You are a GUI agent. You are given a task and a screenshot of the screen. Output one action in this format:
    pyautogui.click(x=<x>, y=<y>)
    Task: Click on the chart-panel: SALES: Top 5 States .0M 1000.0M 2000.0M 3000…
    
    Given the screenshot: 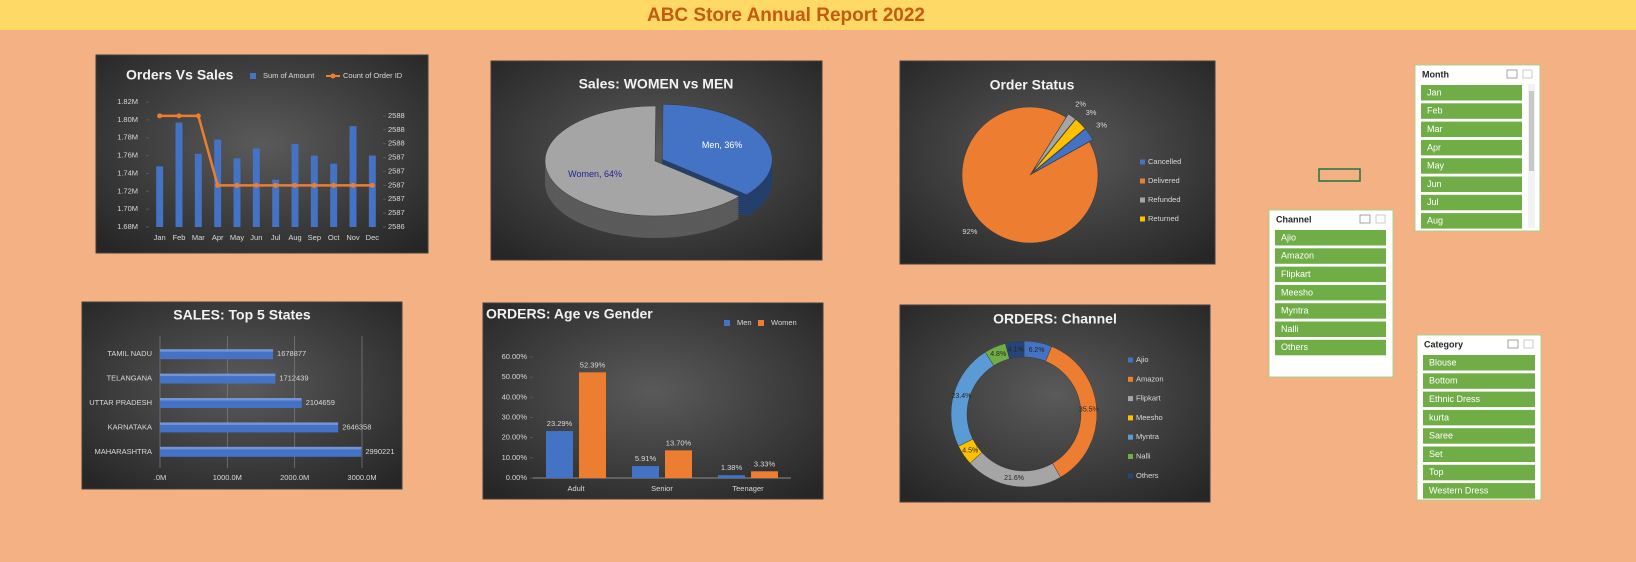 What is the action you would take?
    pyautogui.click(x=242, y=395)
    